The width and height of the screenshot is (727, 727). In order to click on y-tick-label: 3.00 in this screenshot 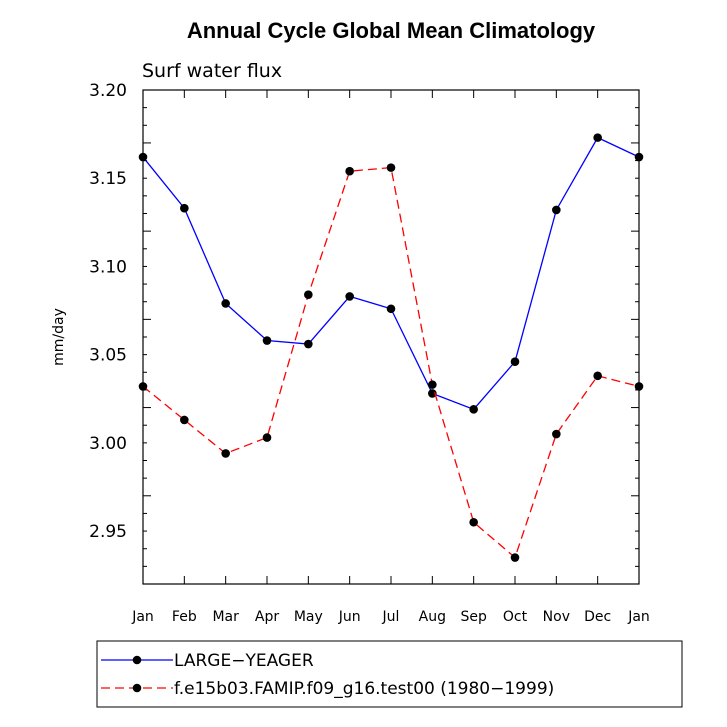, I will do `click(108, 444)`.